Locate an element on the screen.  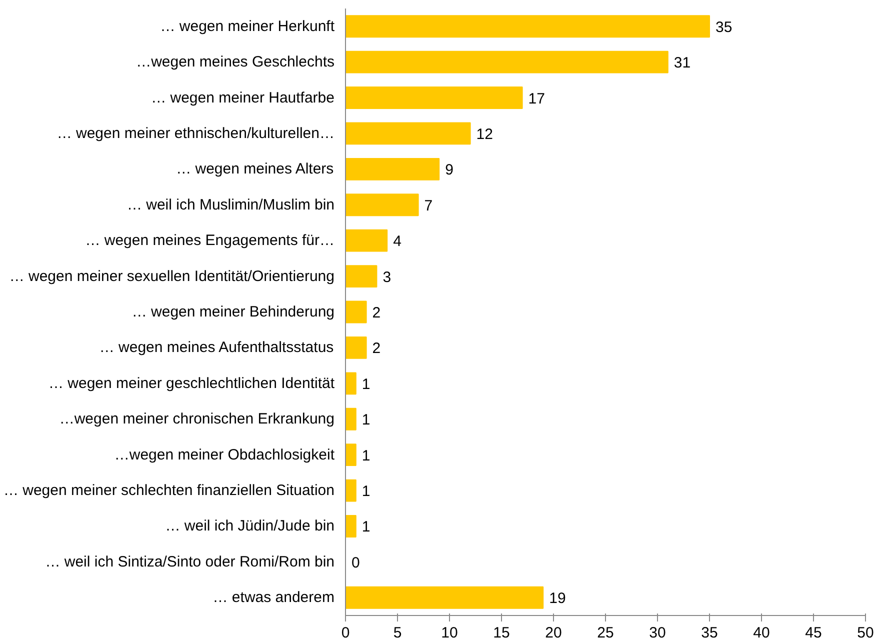
x-tick-label: 45 is located at coordinates (813, 632).